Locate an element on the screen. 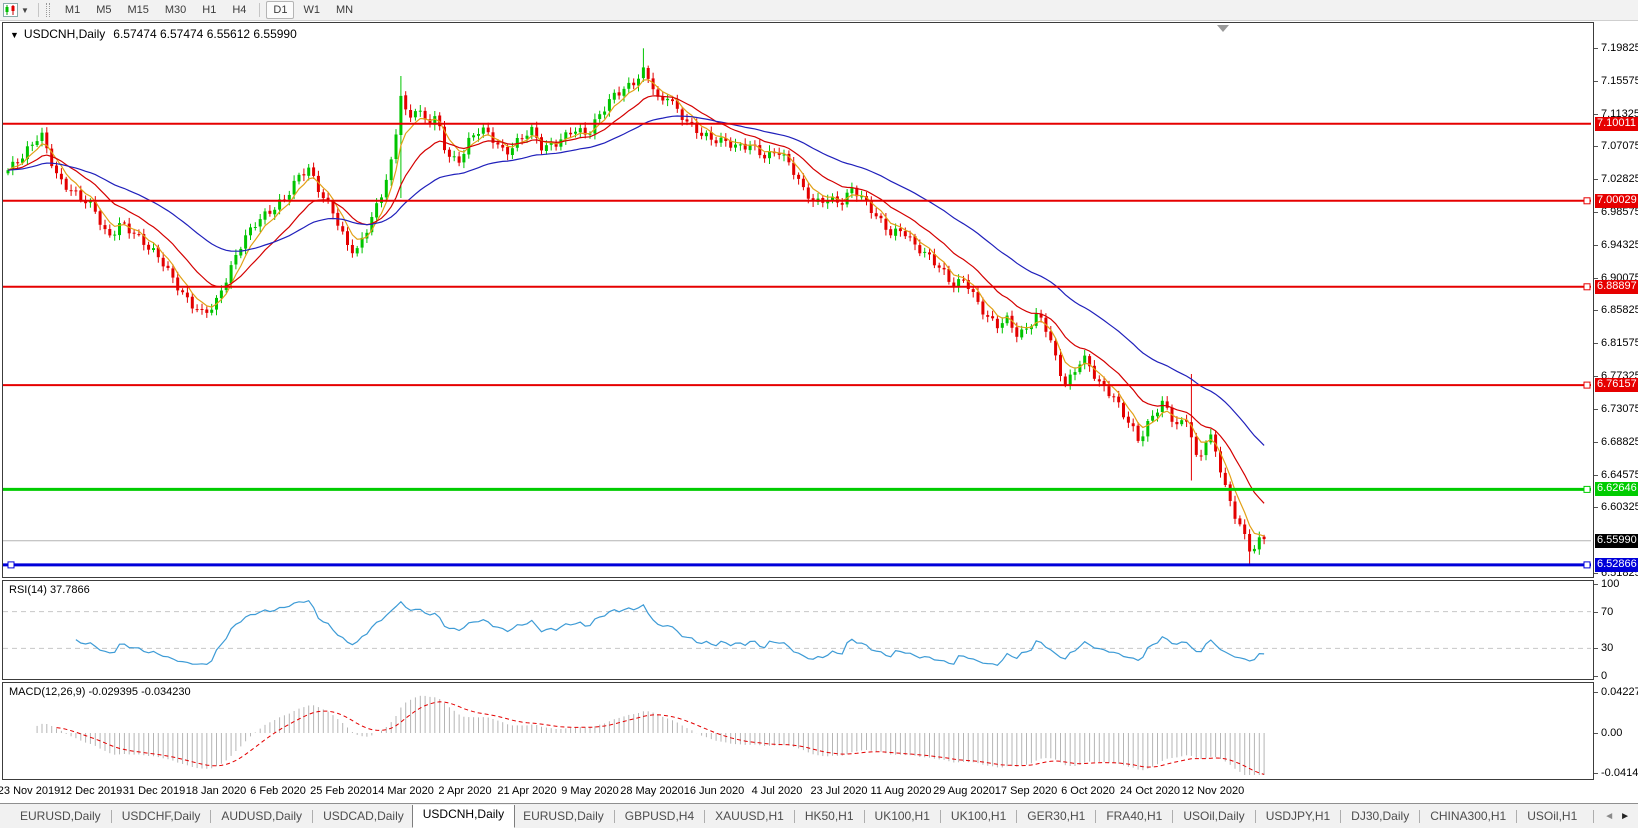 Image resolution: width=1638 pixels, height=828 pixels. hline-price-badge: 6.62646 is located at coordinates (1616, 489).